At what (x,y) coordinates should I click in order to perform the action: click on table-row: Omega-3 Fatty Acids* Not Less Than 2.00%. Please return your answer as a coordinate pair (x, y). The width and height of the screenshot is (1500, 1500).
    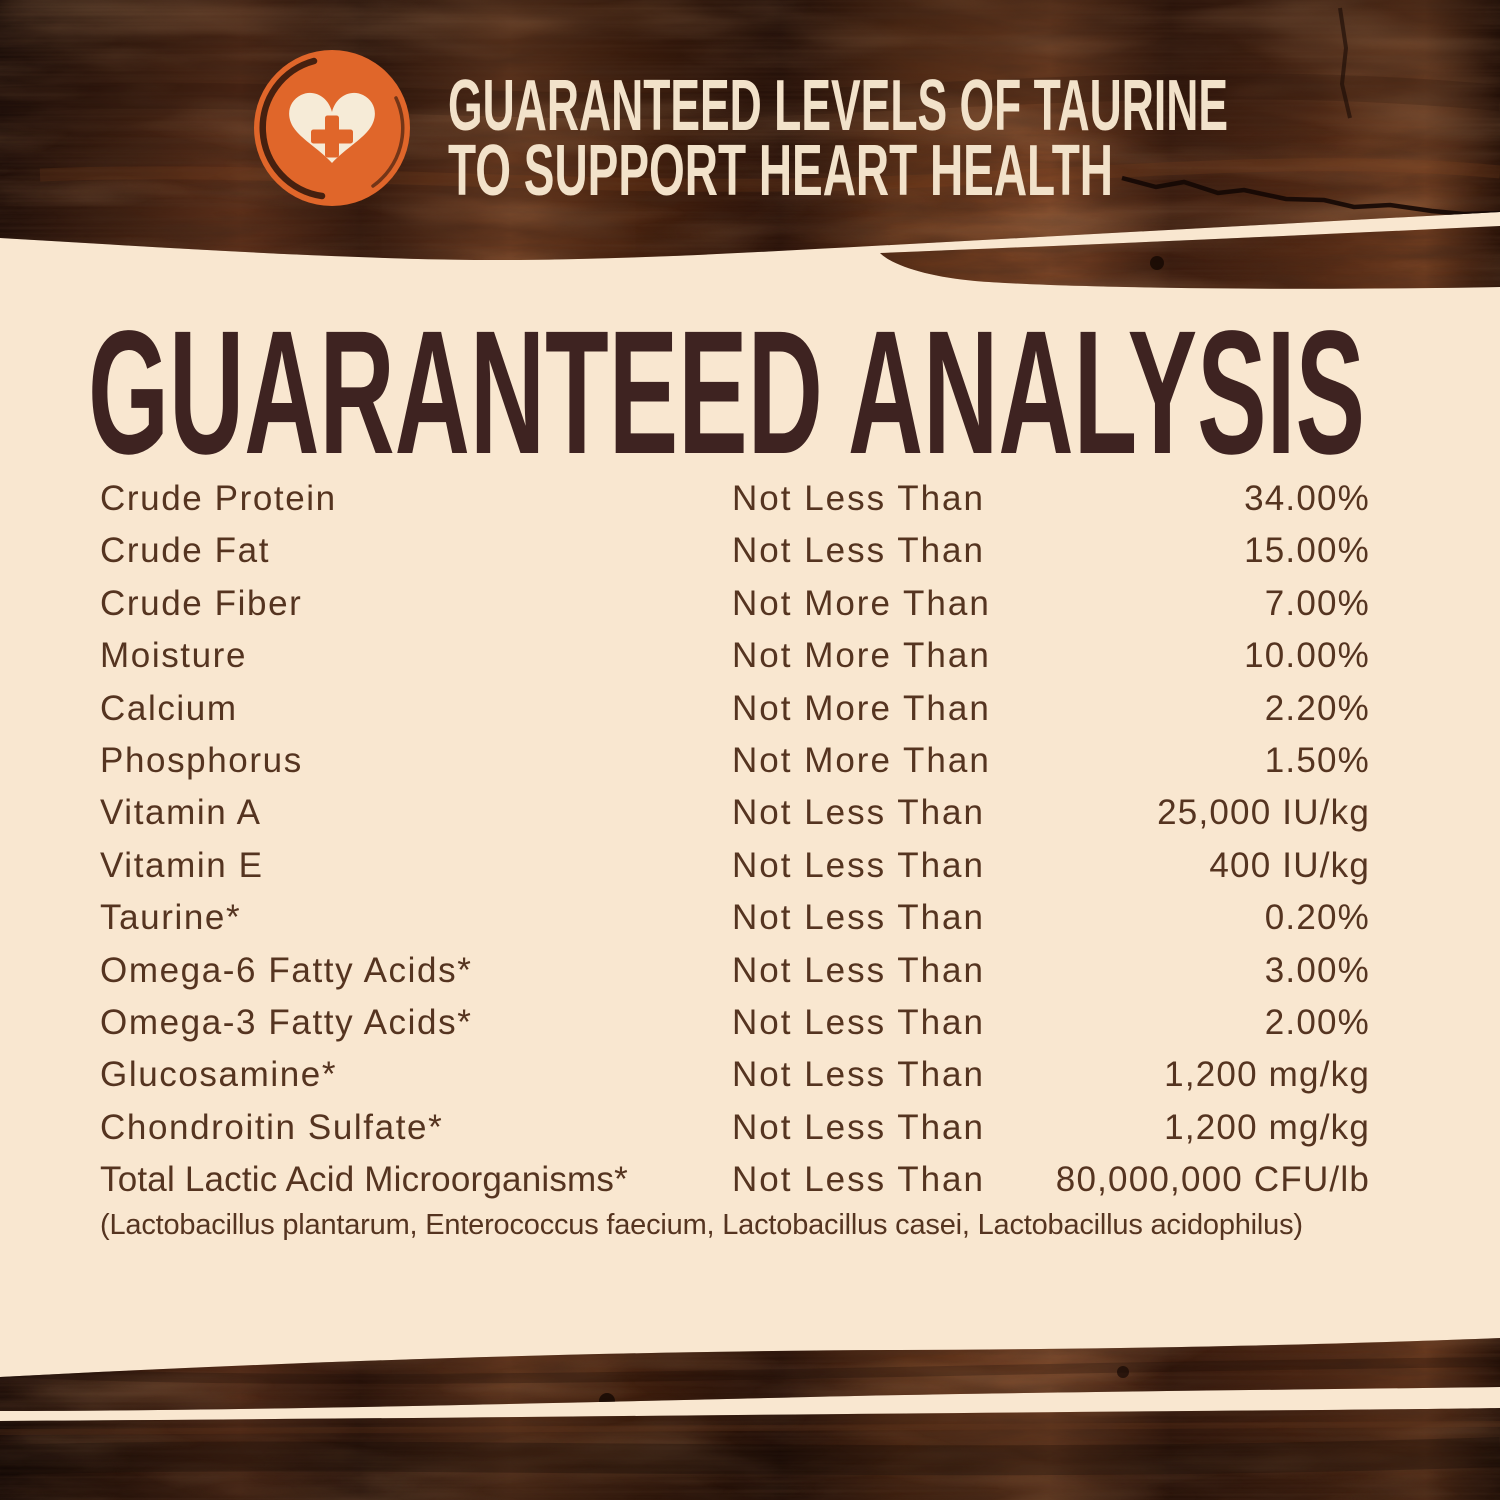
    Looking at the image, I should click on (735, 1023).